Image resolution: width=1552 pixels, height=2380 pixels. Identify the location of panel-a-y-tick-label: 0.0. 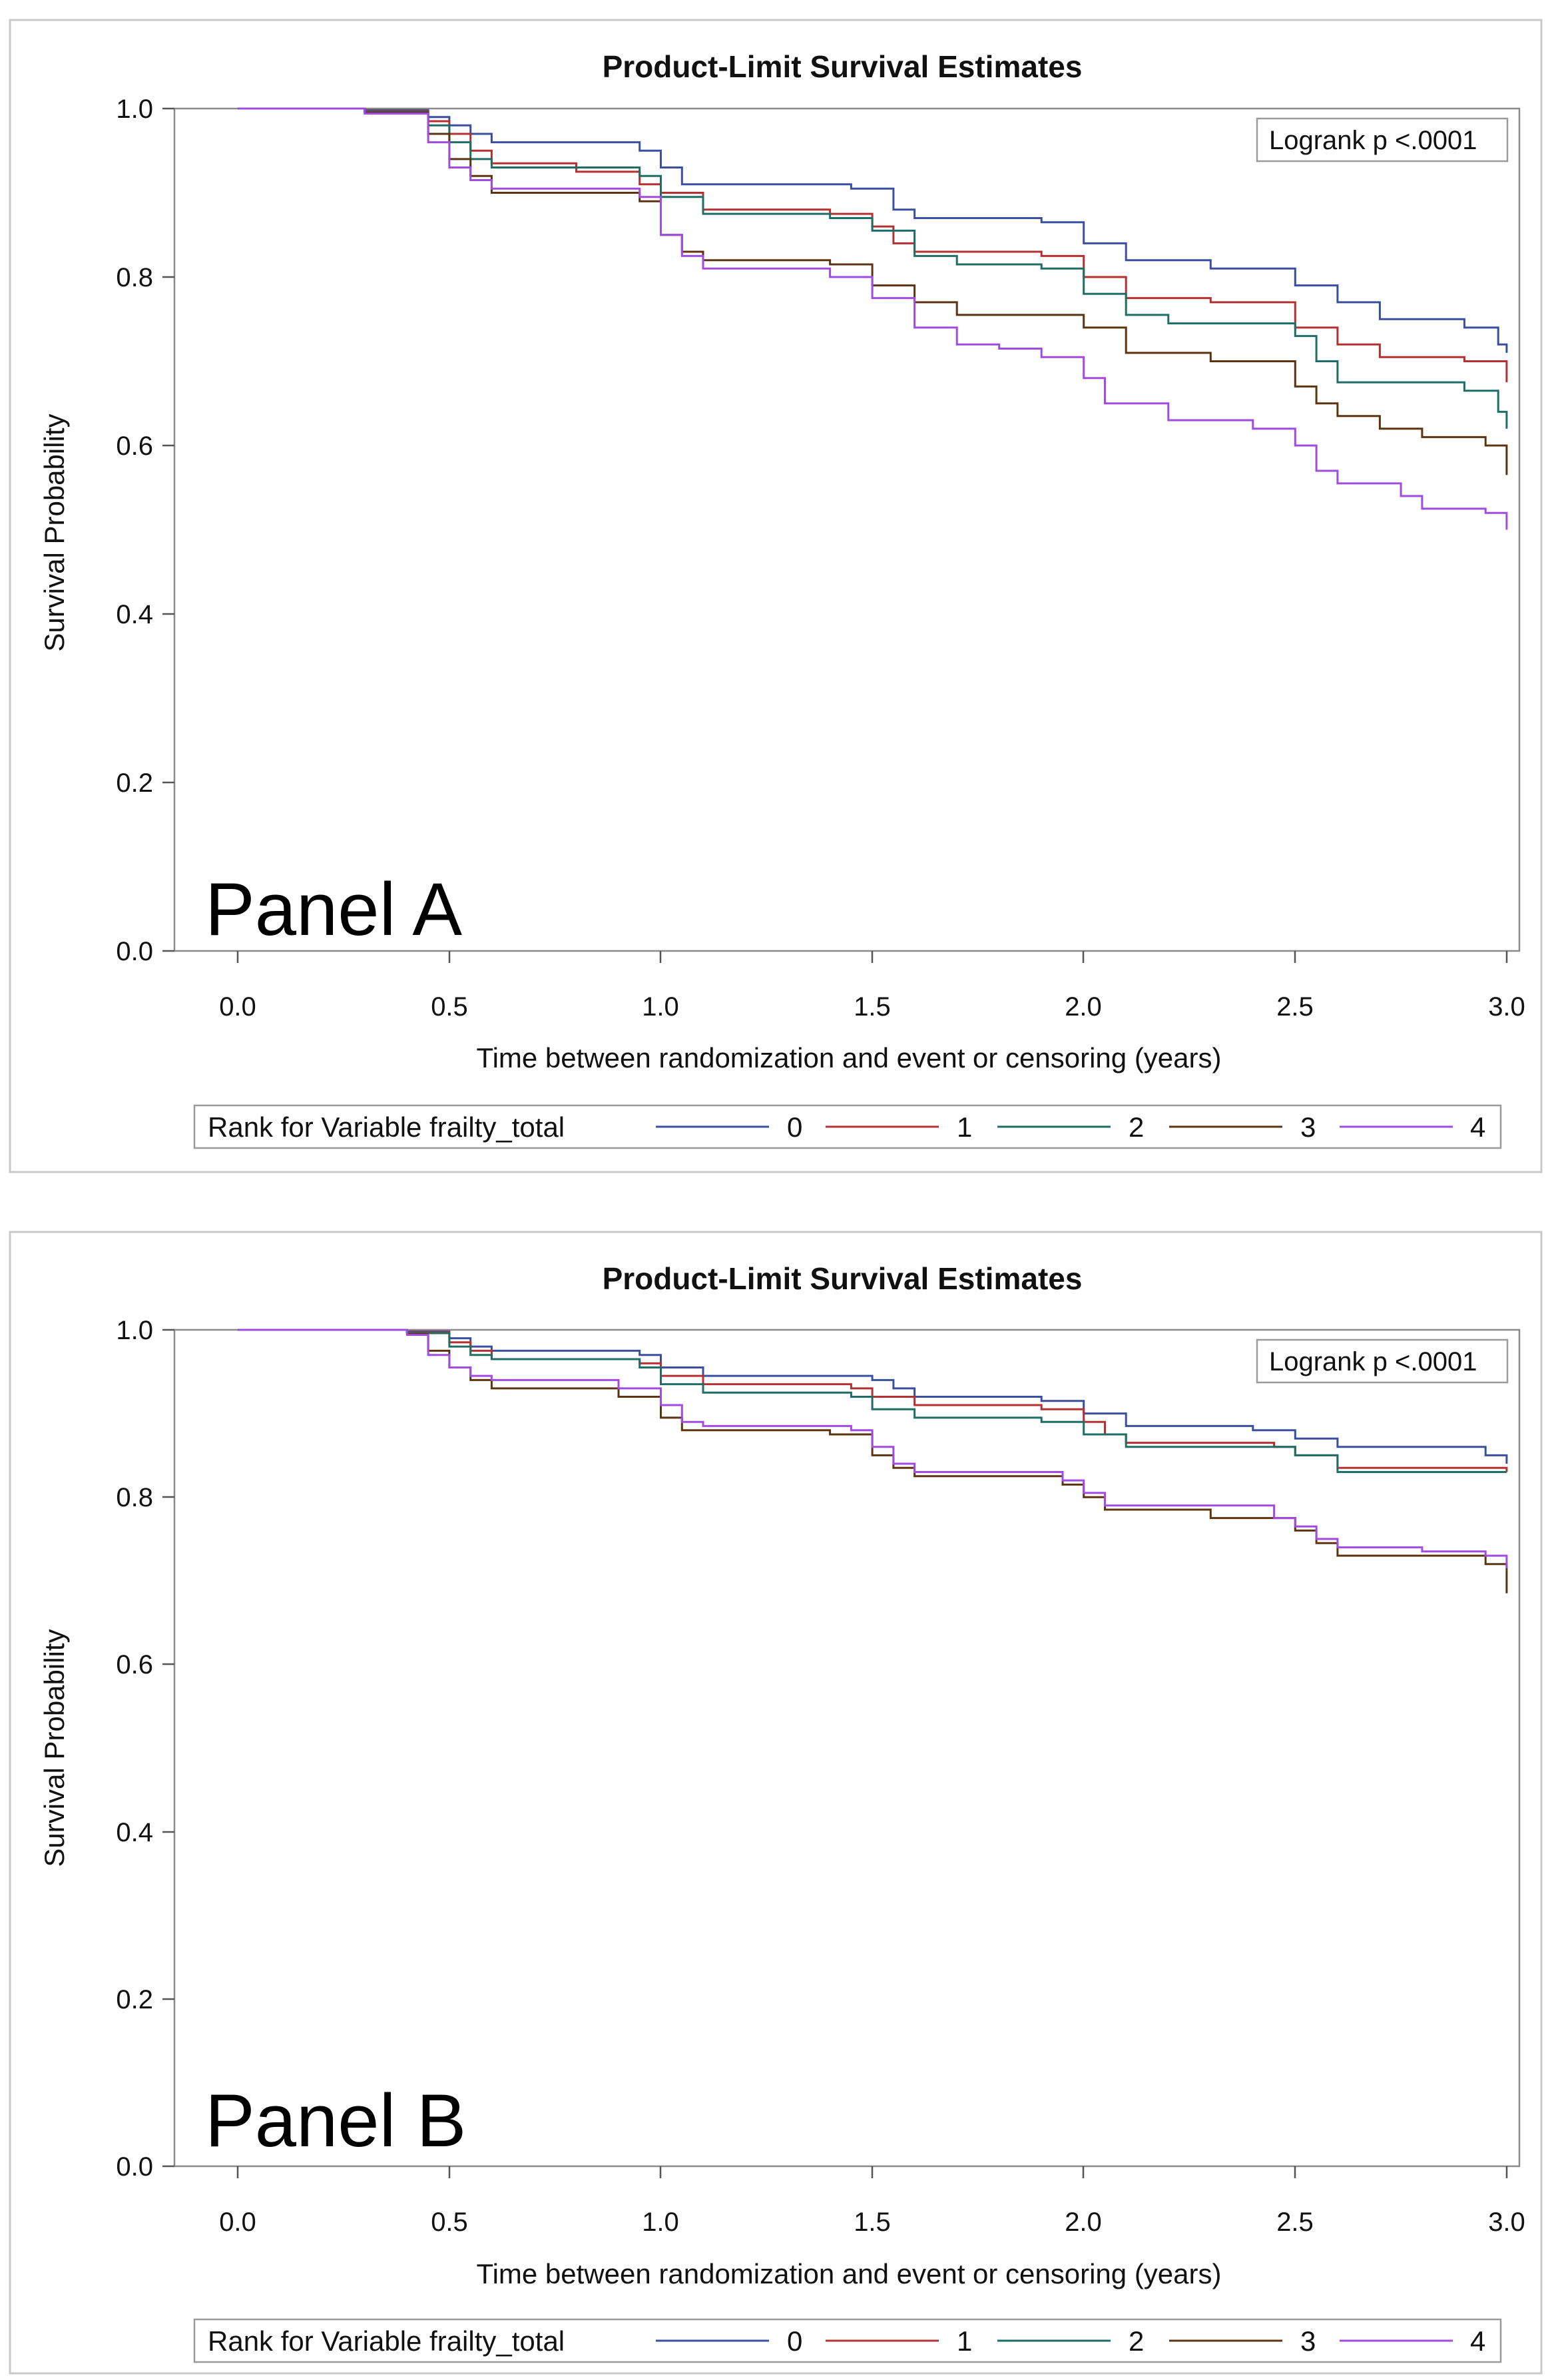
(134, 951).